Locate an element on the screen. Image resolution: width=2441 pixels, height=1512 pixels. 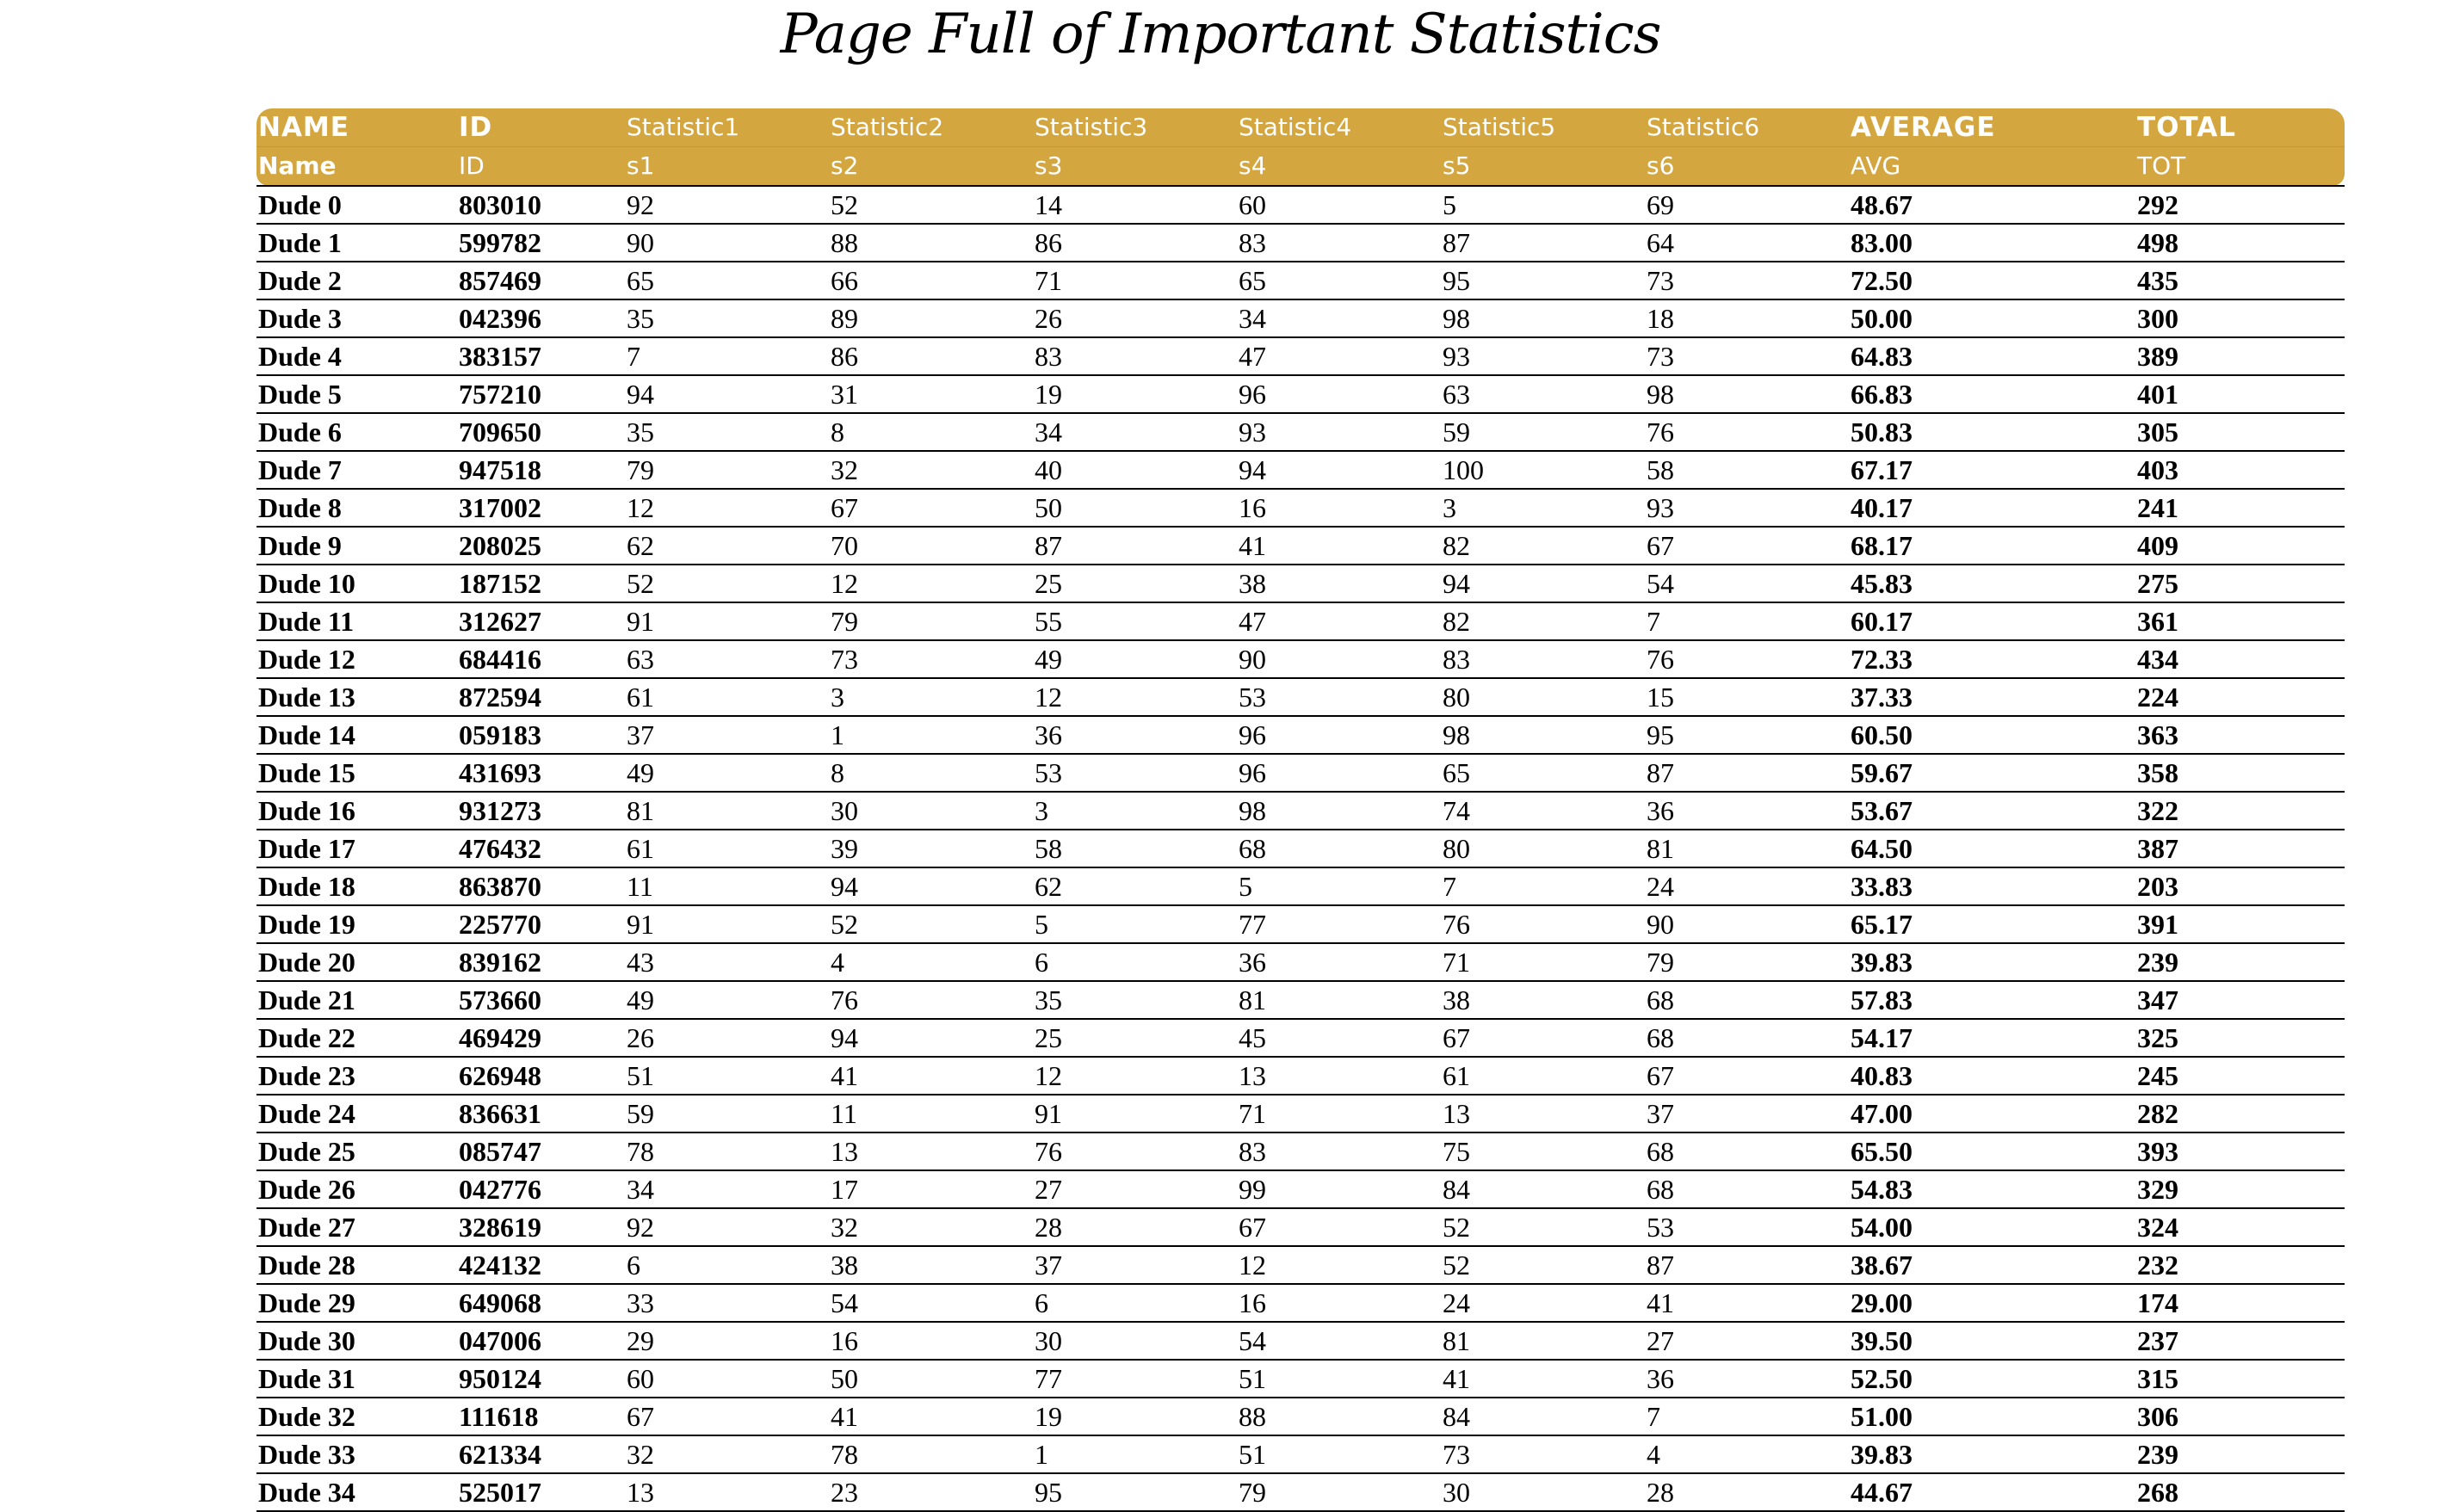
cell-s3: 37 is located at coordinates (1135, 1265).